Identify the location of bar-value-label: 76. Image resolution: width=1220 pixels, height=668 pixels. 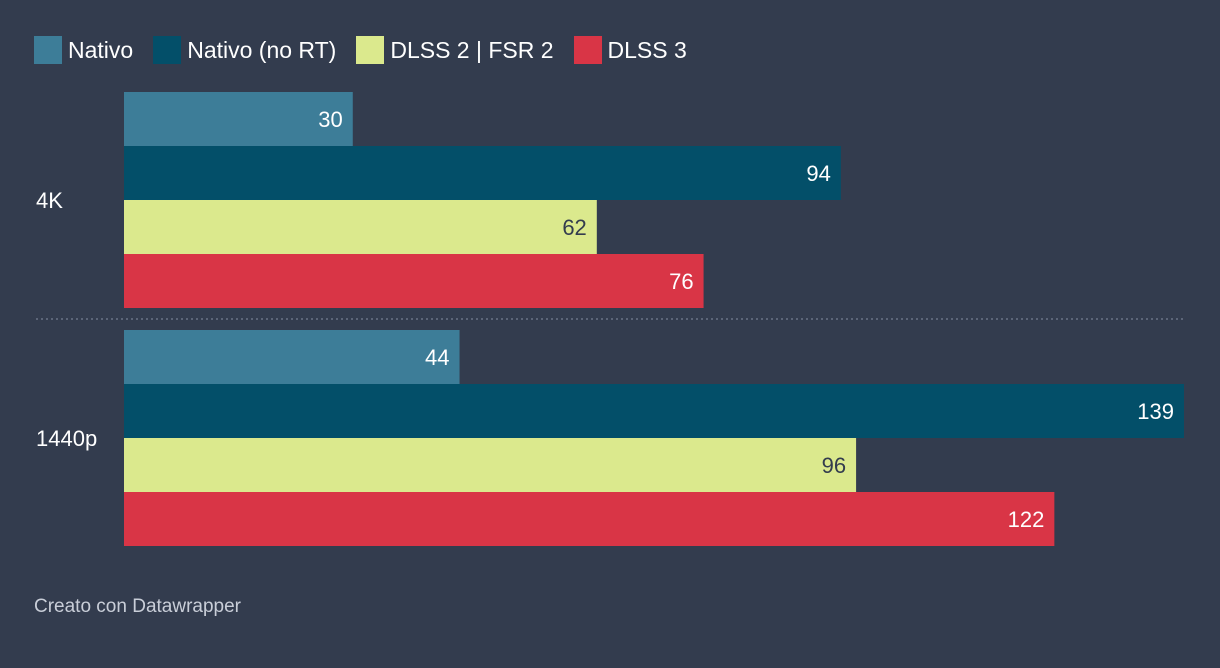
(681, 281).